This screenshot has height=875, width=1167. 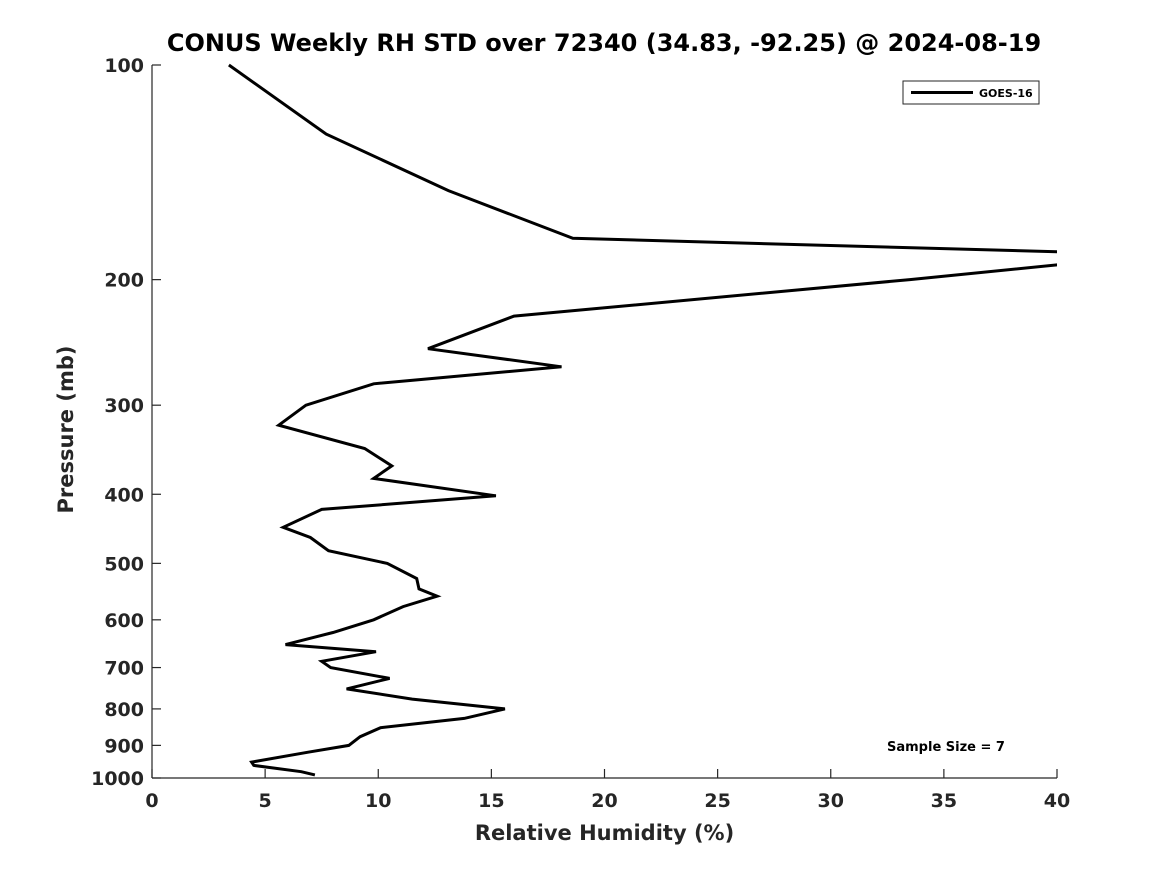 I want to click on y-tick-label: 600, so click(x=124, y=621).